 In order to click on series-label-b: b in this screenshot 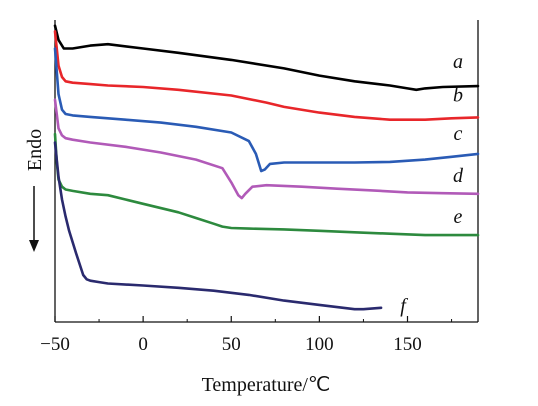, I will do `click(458, 95)`.